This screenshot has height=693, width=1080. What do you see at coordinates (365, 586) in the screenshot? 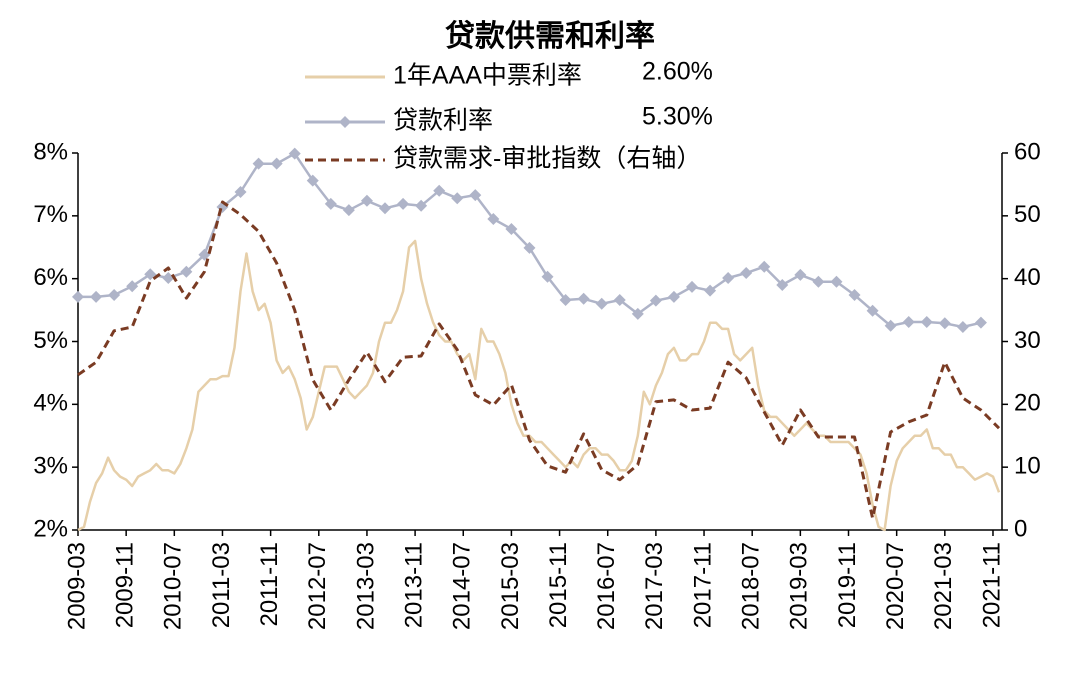
I see `x-tick-label: 2013-03` at bounding box center [365, 586].